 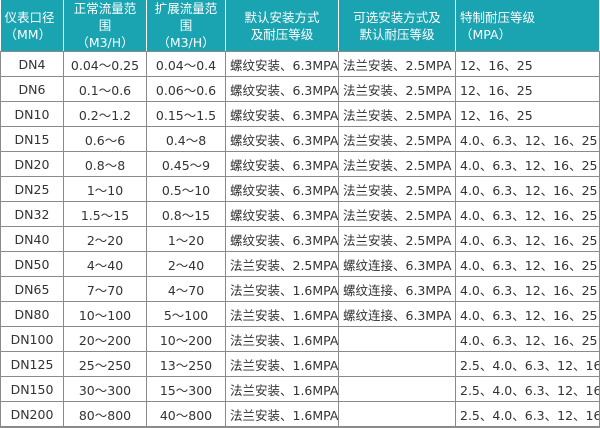 What do you see at coordinates (32, 414) in the screenshot?
I see `cell-diameter: DN200` at bounding box center [32, 414].